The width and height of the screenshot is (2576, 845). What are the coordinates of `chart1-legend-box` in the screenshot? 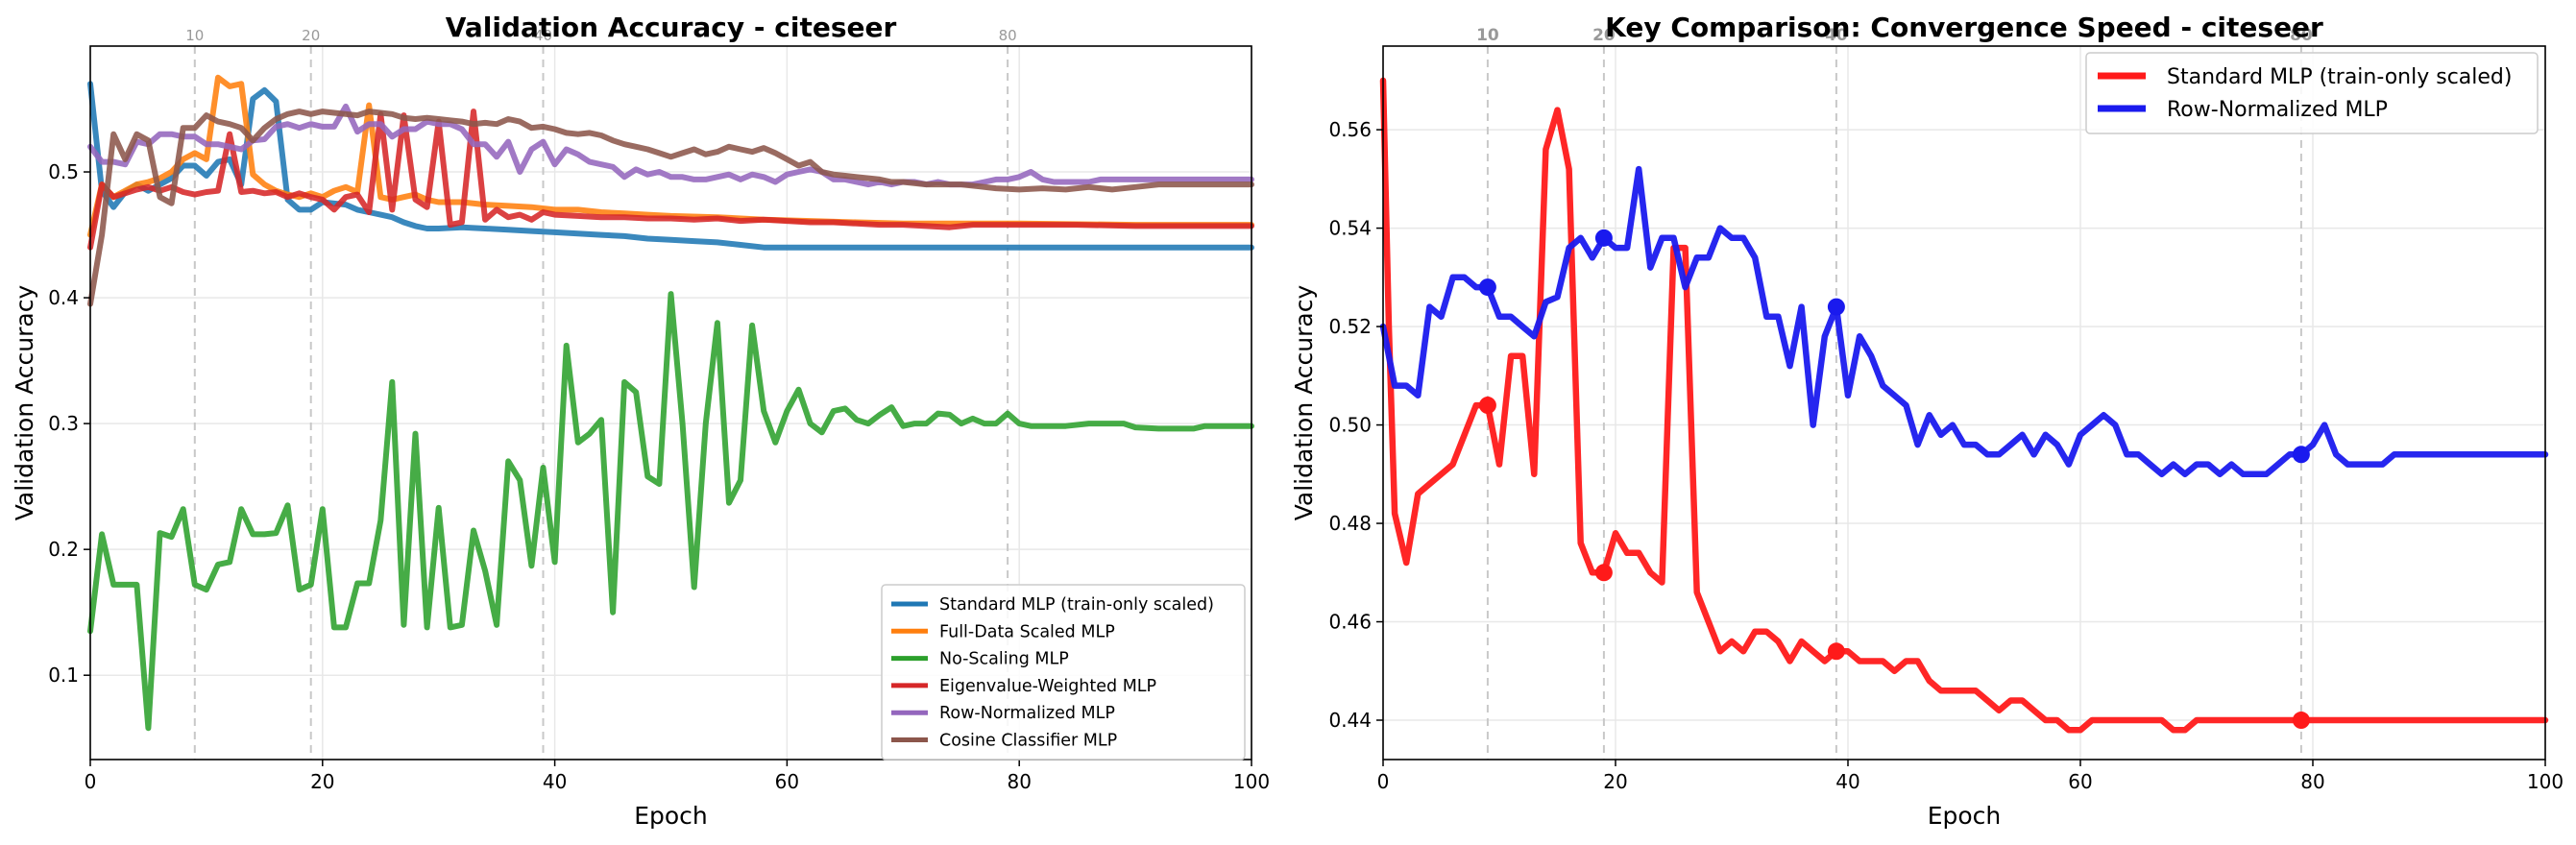 It's located at (1063, 672).